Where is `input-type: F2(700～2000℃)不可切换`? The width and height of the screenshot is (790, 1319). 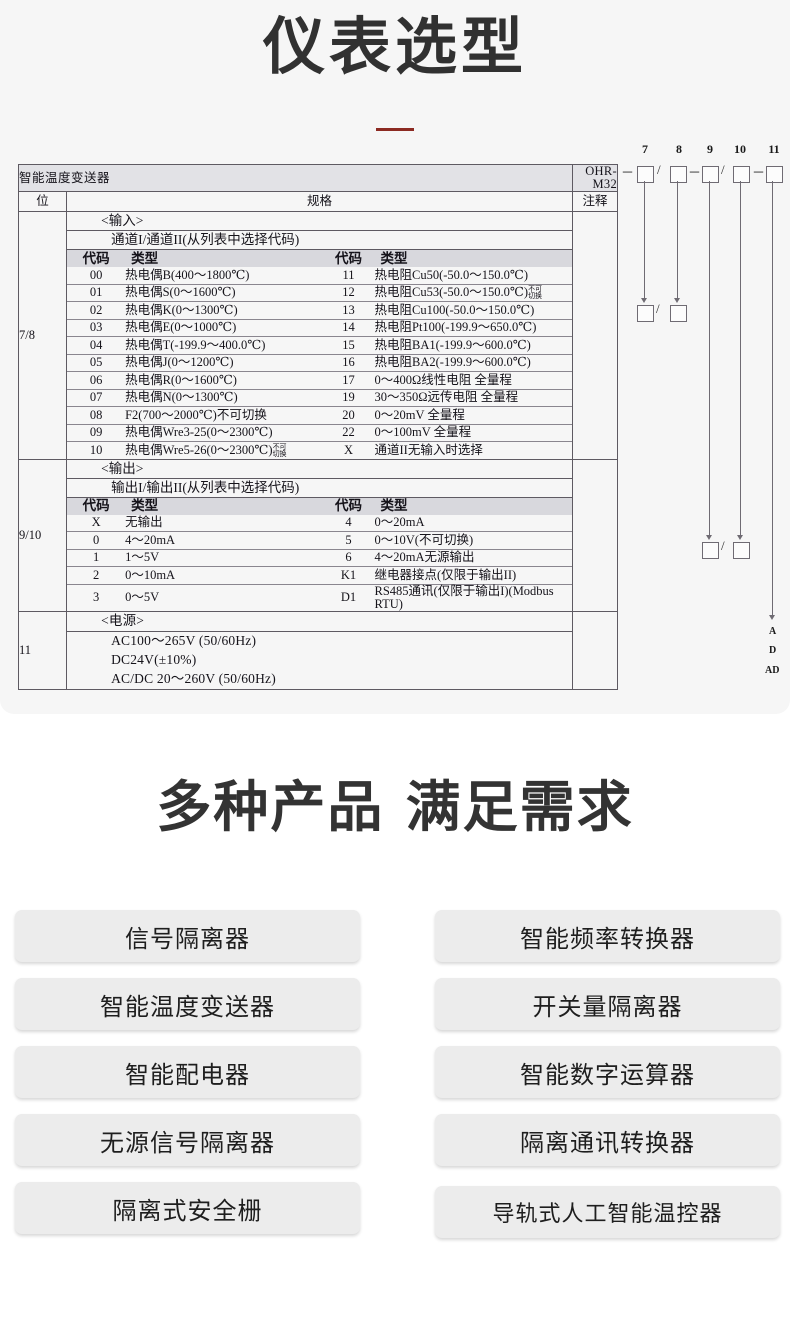
input-type: F2(700～2000℃)不可切换 is located at coordinates (224, 415).